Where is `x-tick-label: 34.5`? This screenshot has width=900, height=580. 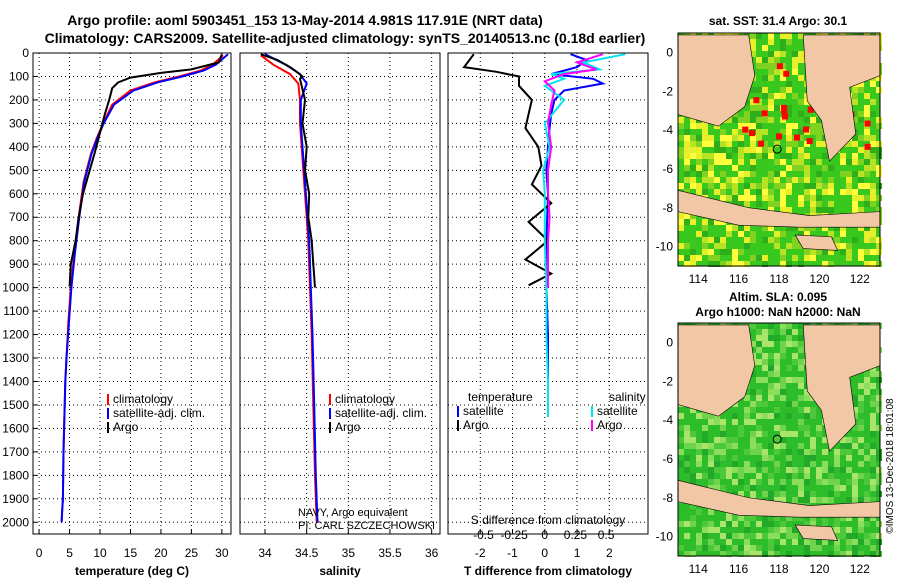
x-tick-label: 34.5 is located at coordinates (307, 553).